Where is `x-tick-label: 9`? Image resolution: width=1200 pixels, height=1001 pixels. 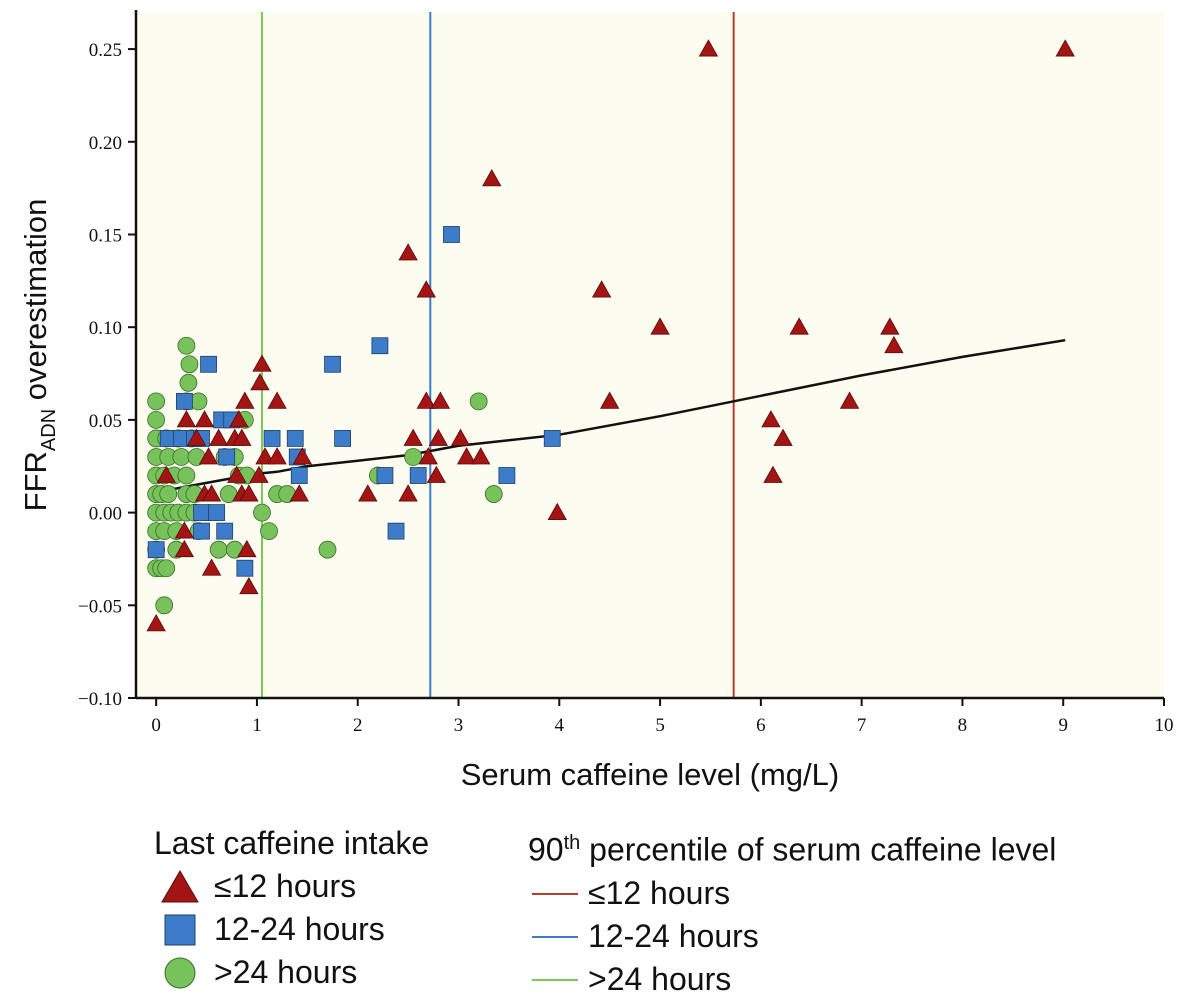
x-tick-label: 9 is located at coordinates (1063, 725).